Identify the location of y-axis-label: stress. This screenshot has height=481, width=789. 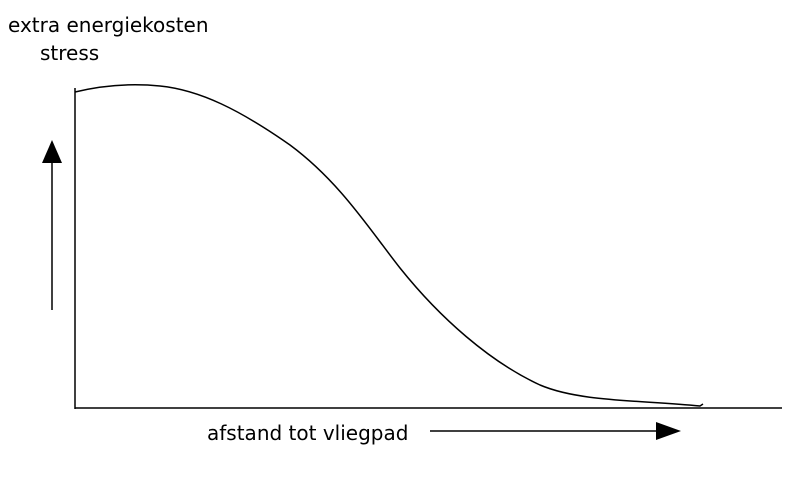
(69, 53).